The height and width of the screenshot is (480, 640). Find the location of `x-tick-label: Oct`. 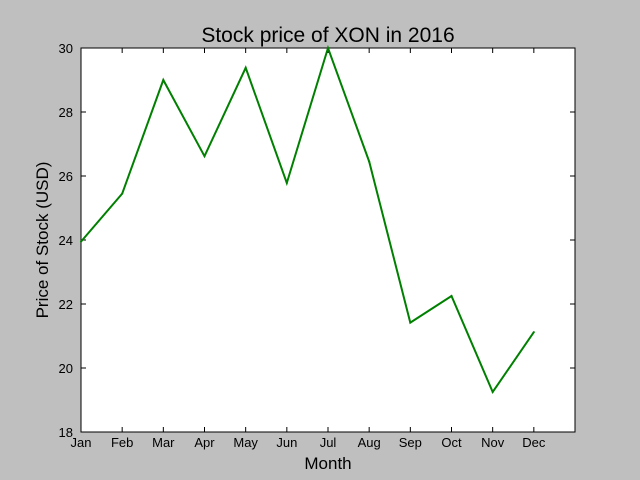

x-tick-label: Oct is located at coordinates (451, 442).